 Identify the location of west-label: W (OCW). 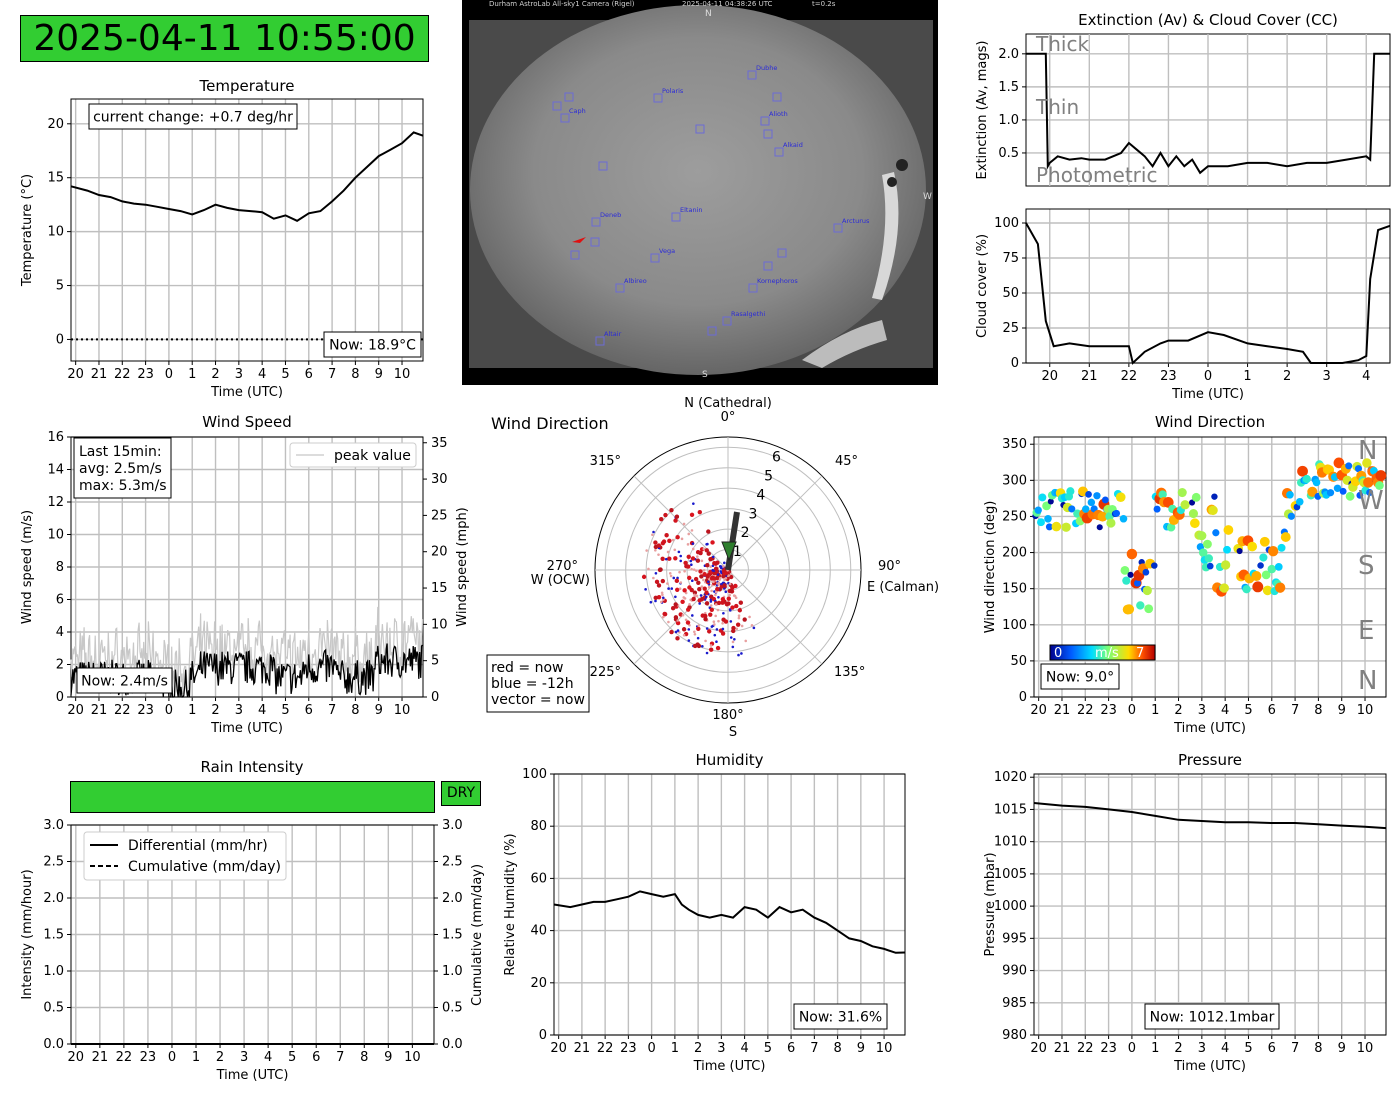
(560, 580).